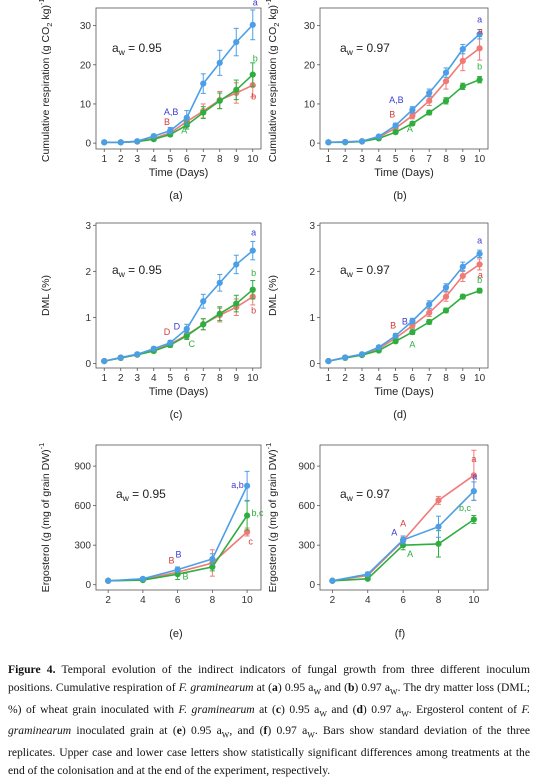 The width and height of the screenshot is (540, 780). What do you see at coordinates (310, 26) in the screenshot?
I see `y-tick-label: 30` at bounding box center [310, 26].